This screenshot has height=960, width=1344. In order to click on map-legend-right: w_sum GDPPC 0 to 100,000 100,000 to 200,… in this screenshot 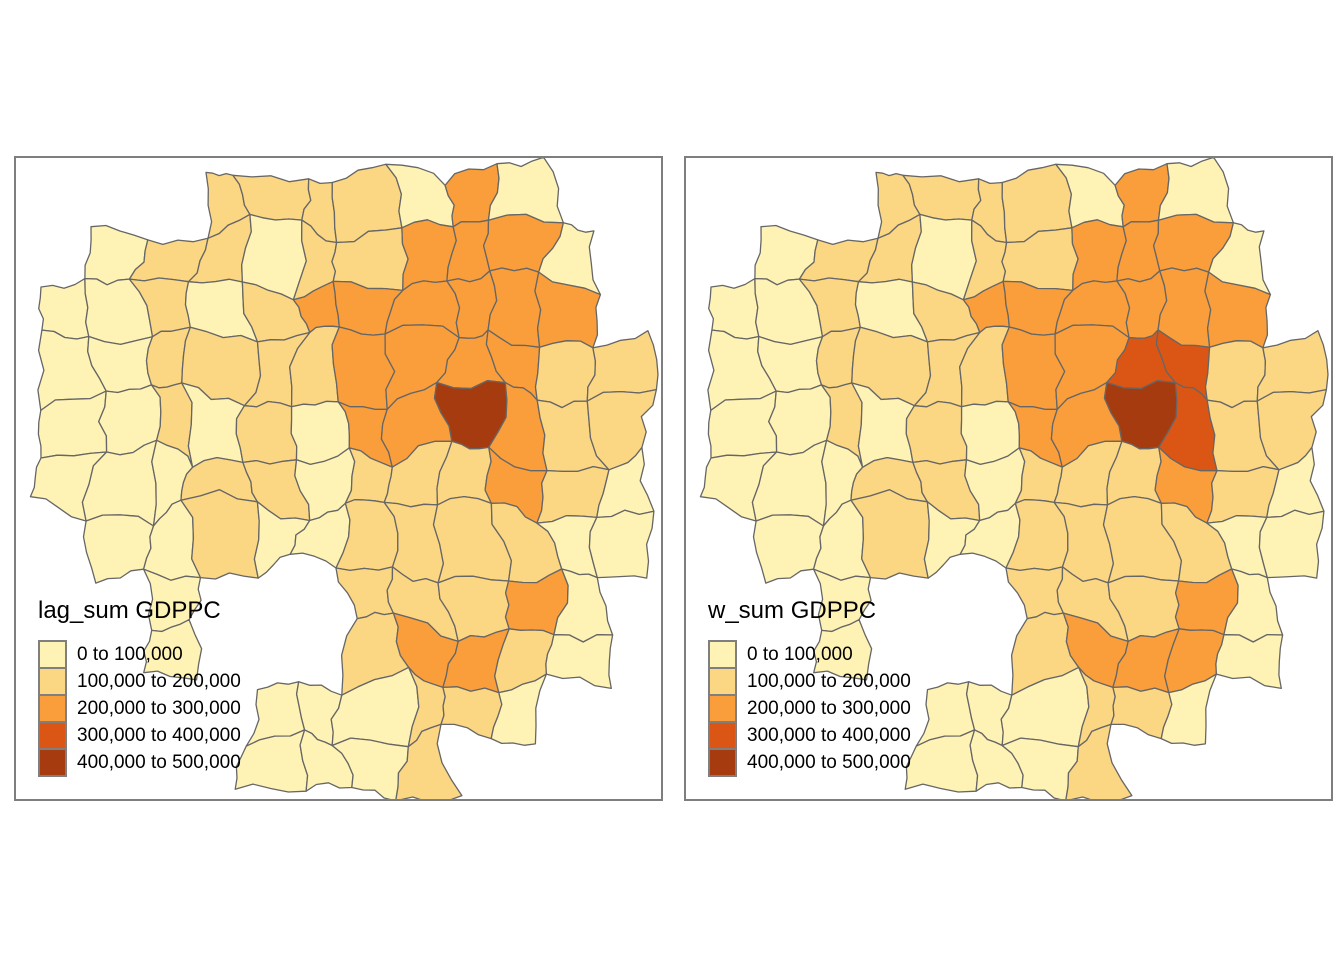, I will do `click(809, 687)`.